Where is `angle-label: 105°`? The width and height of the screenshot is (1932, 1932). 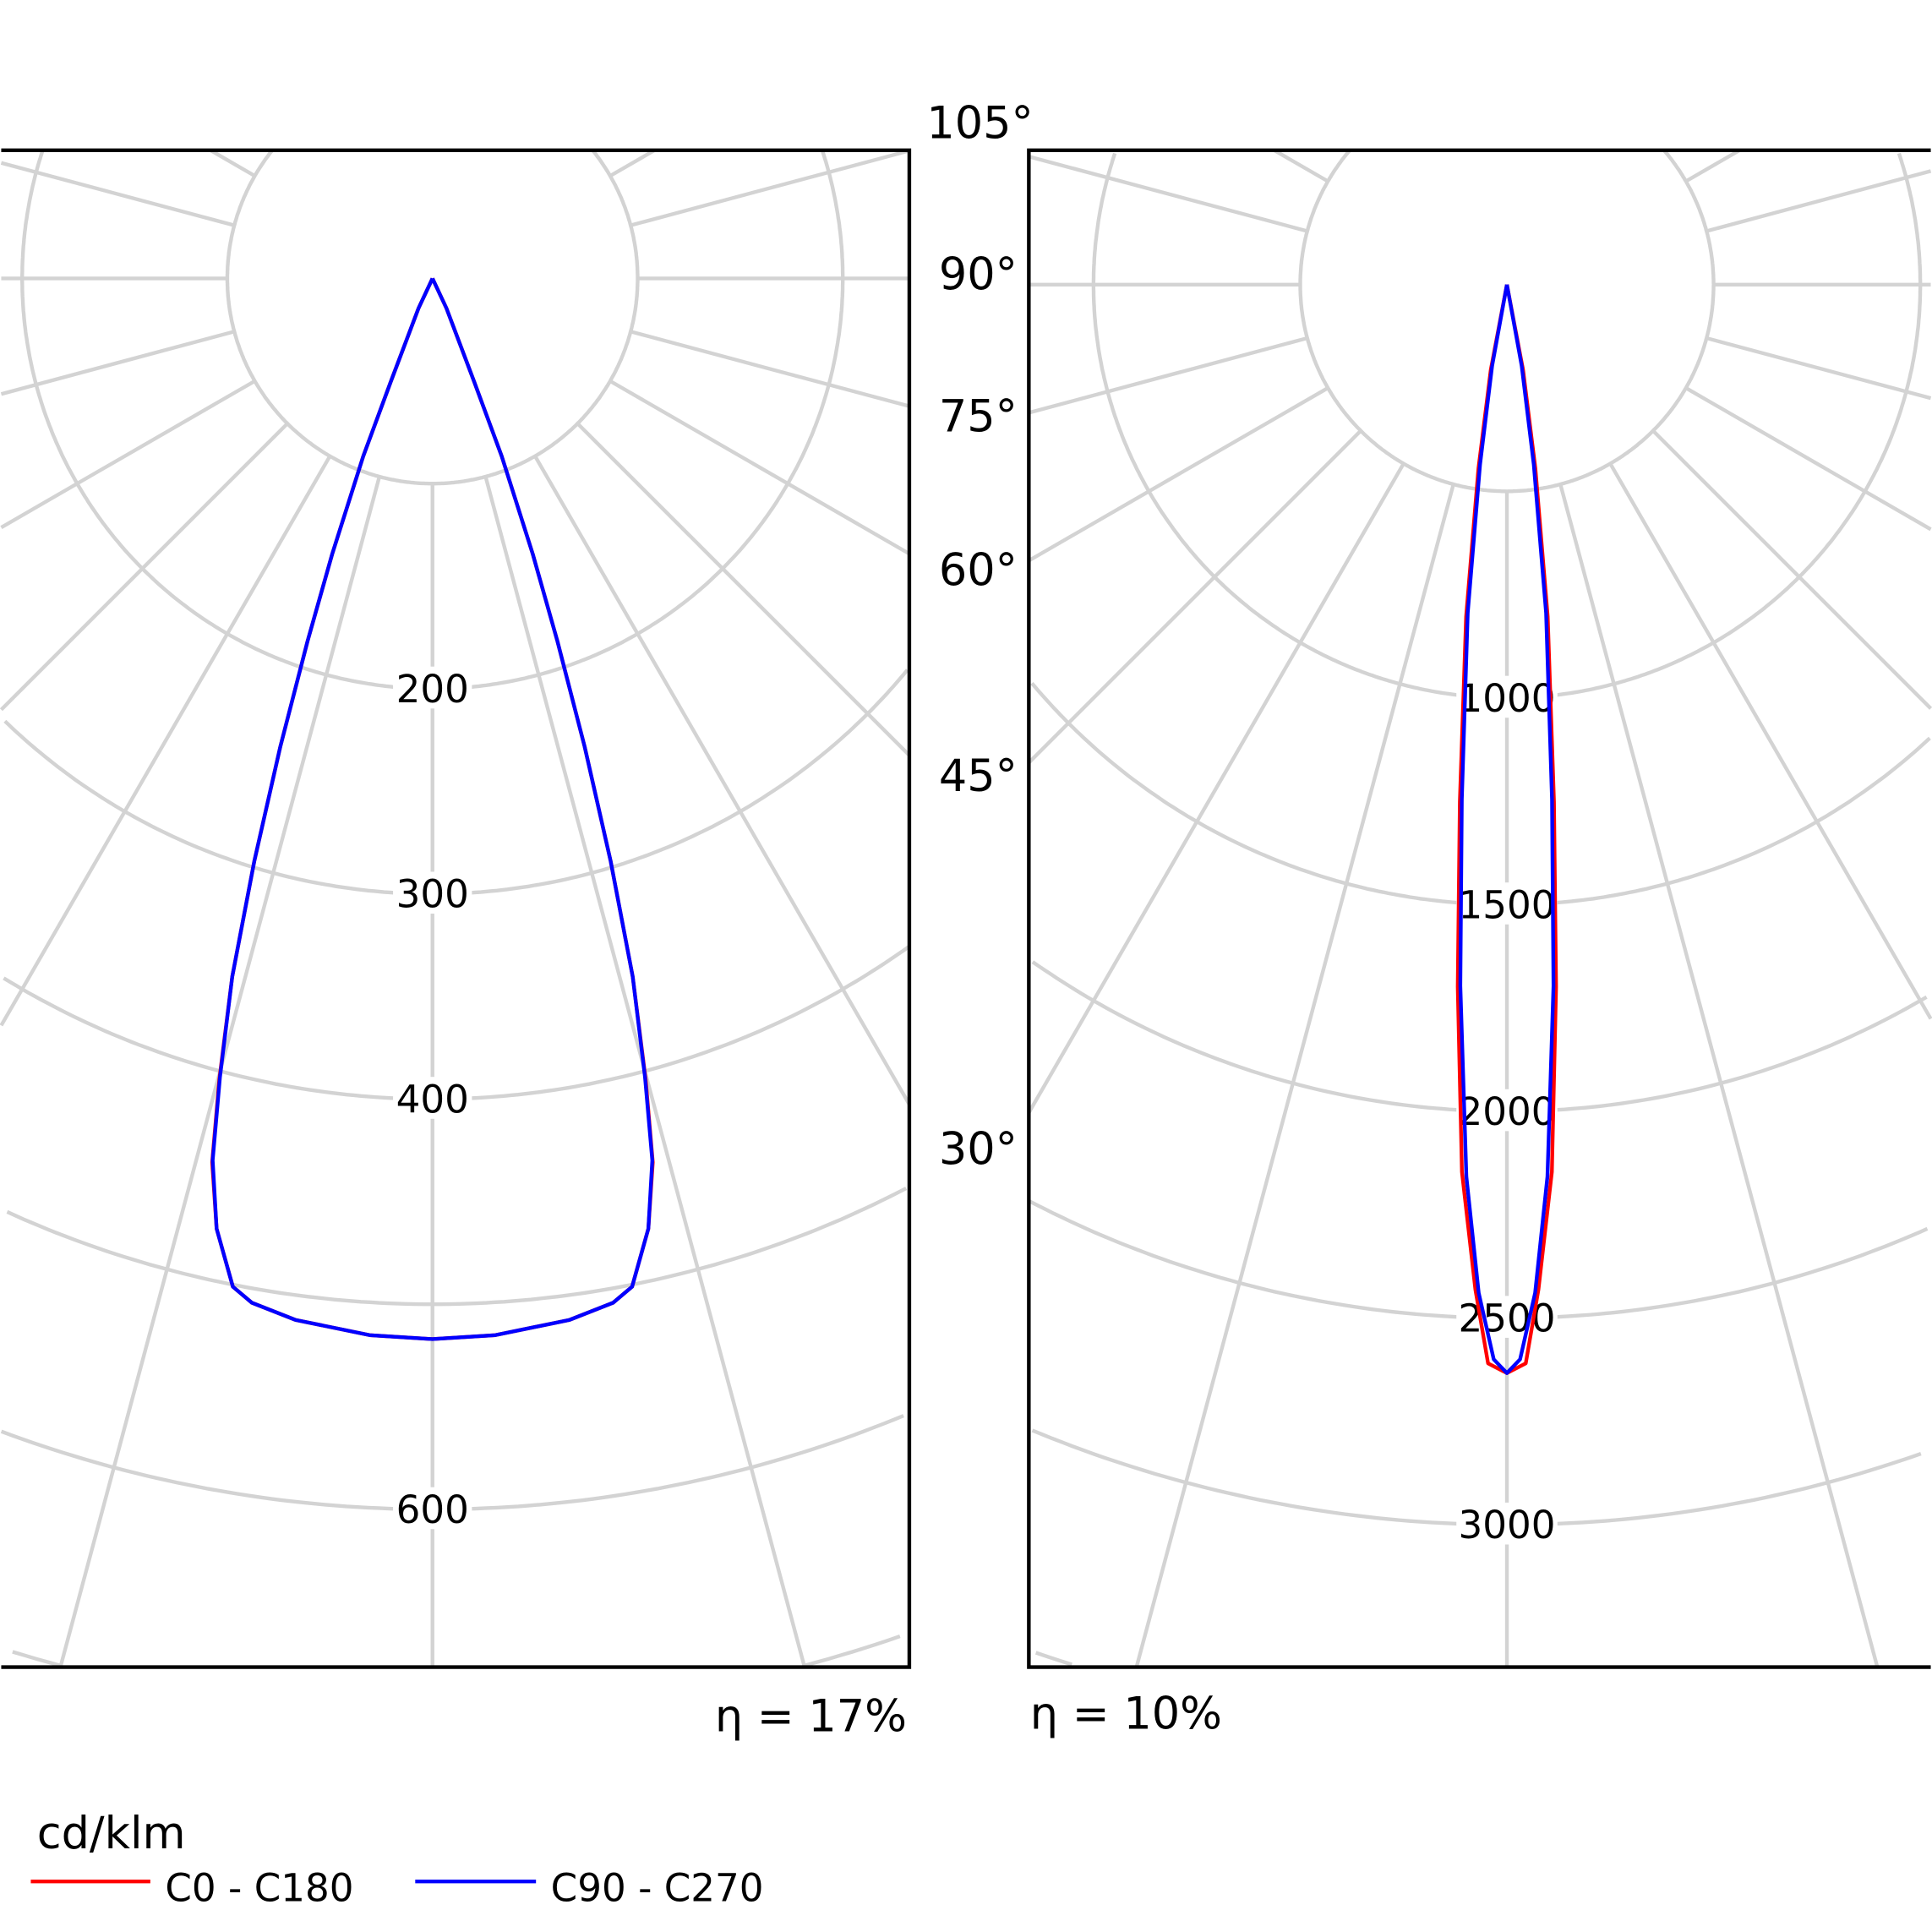 angle-label: 105° is located at coordinates (979, 123).